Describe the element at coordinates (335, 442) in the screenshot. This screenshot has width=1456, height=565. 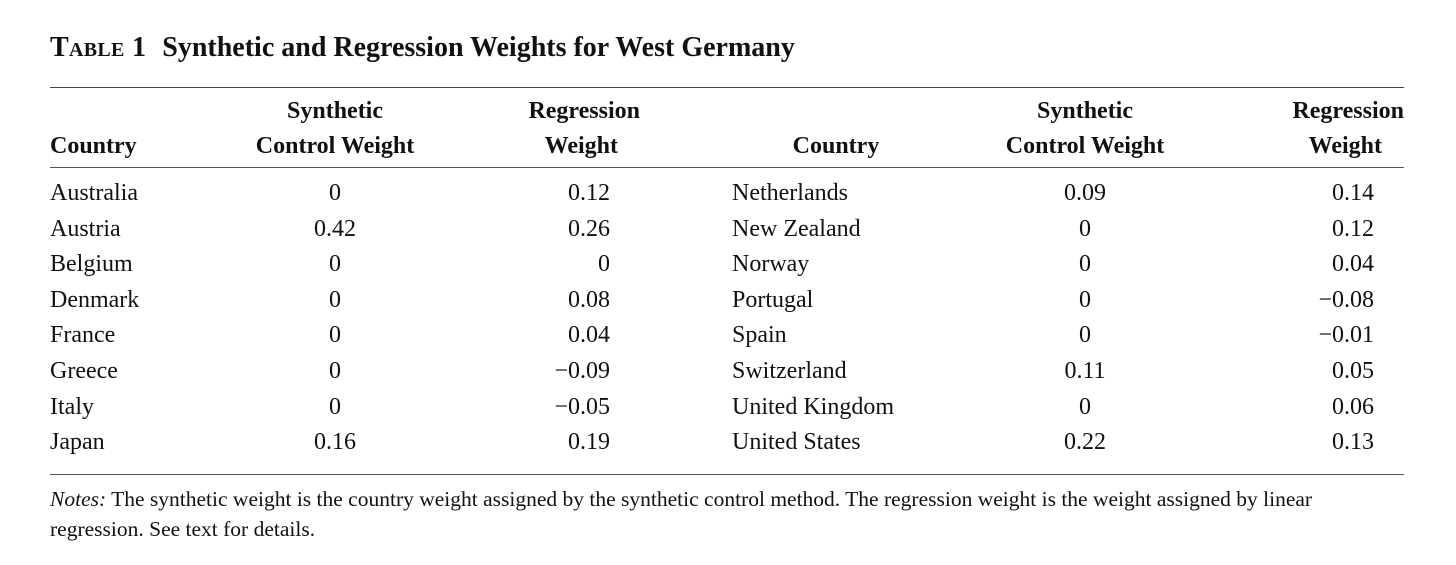
I see `synthetic-weight: 0.16` at that location.